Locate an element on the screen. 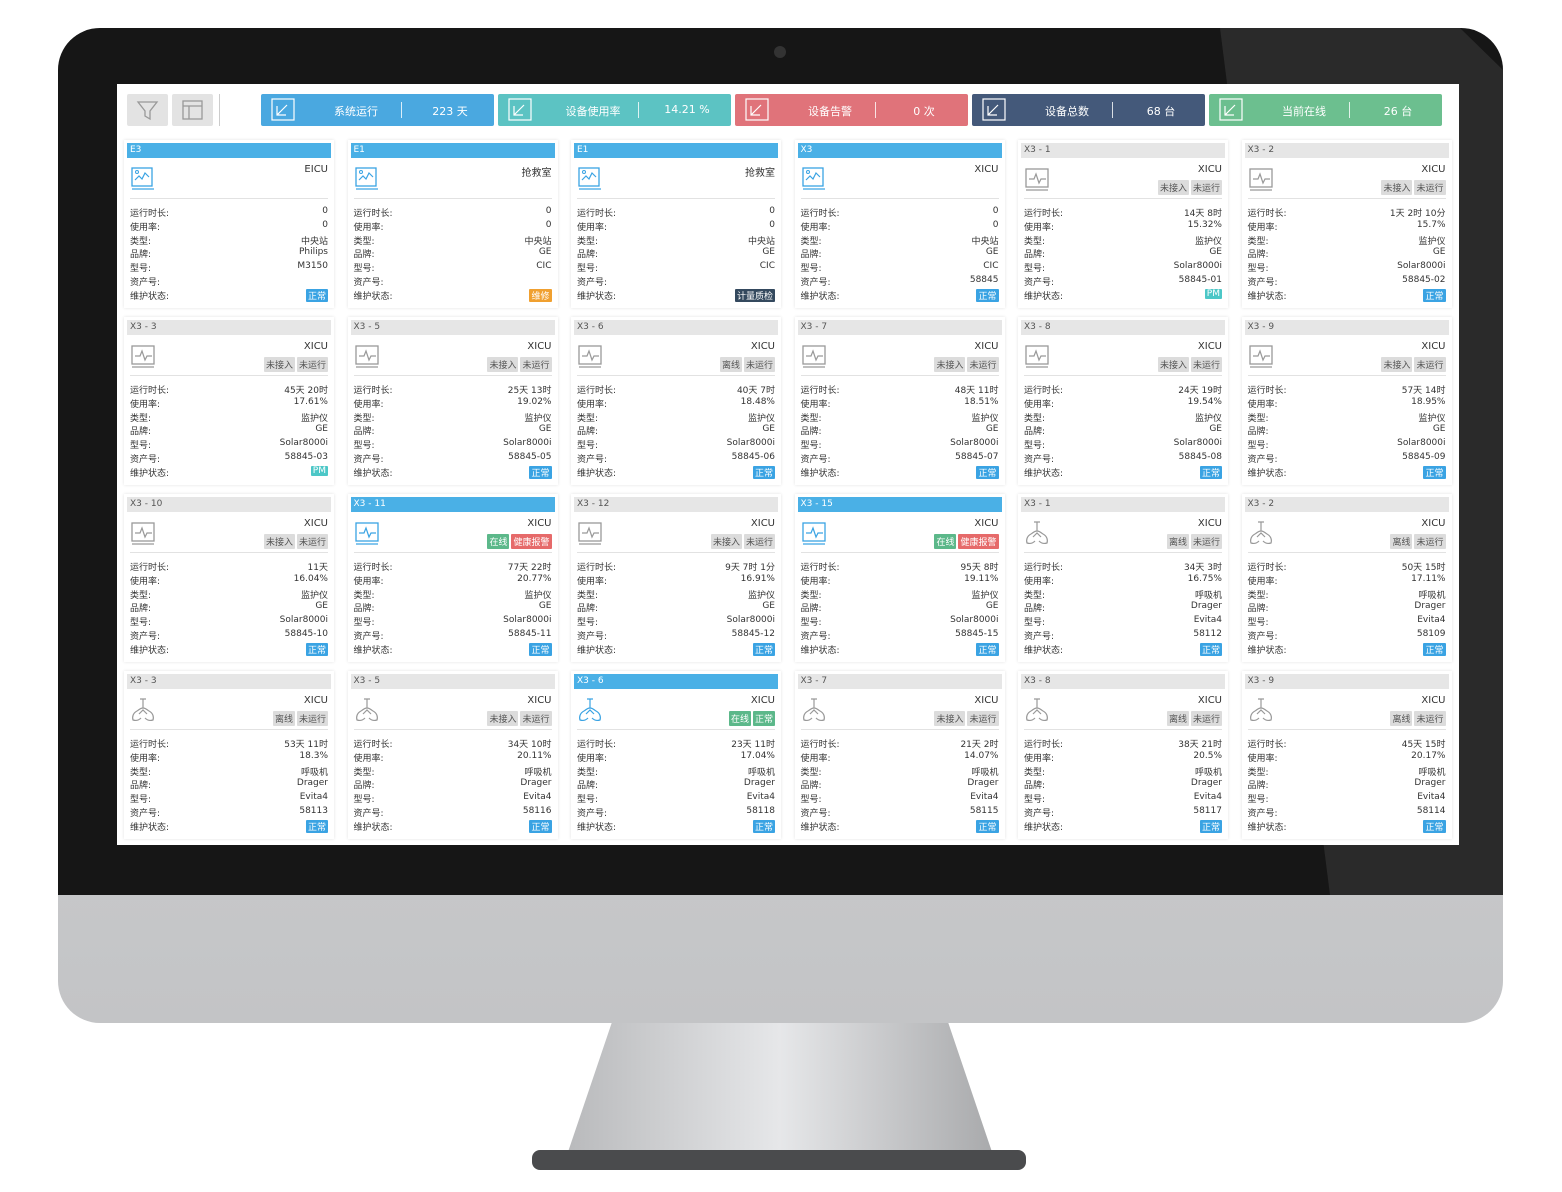  field-value: 58845-05 is located at coordinates (530, 457).